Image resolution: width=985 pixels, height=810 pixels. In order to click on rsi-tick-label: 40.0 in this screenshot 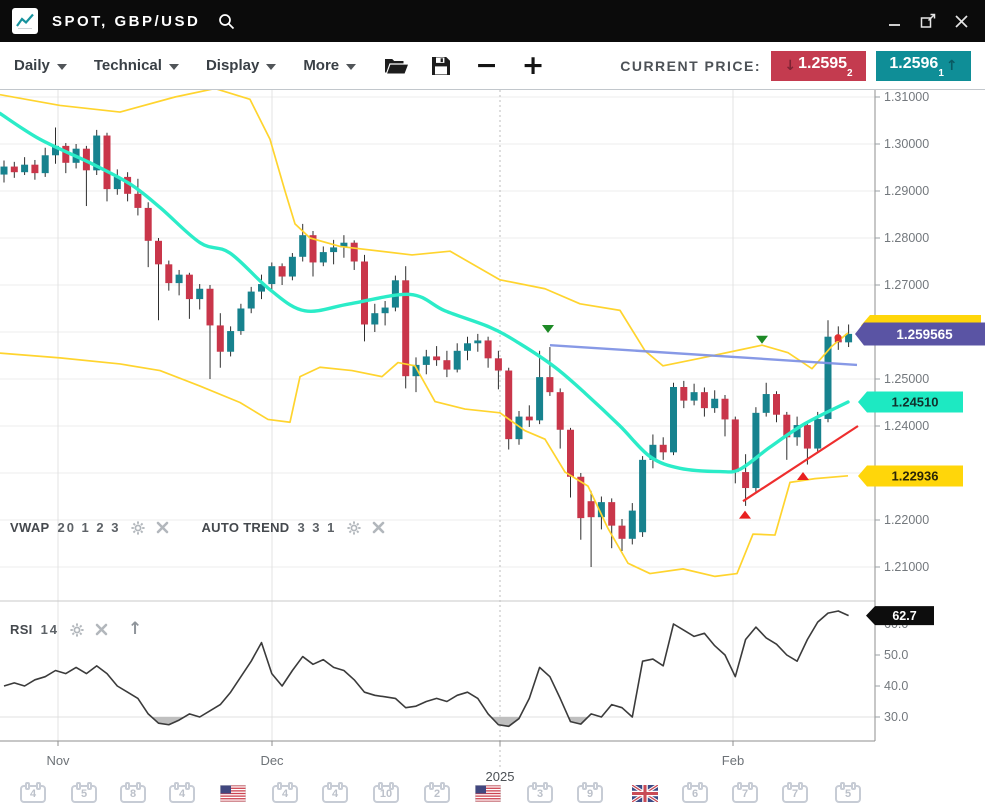, I will do `click(896, 686)`.